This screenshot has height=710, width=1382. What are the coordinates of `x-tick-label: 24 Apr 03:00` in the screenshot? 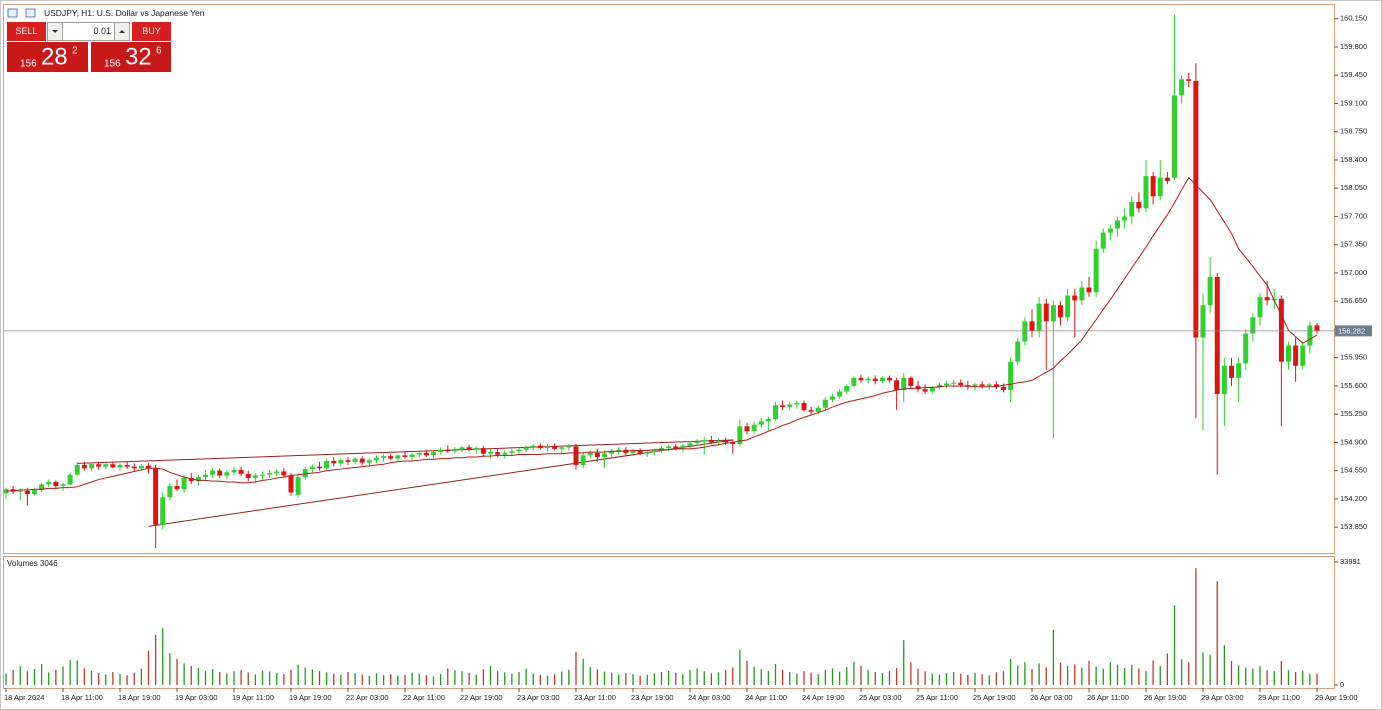 It's located at (709, 697).